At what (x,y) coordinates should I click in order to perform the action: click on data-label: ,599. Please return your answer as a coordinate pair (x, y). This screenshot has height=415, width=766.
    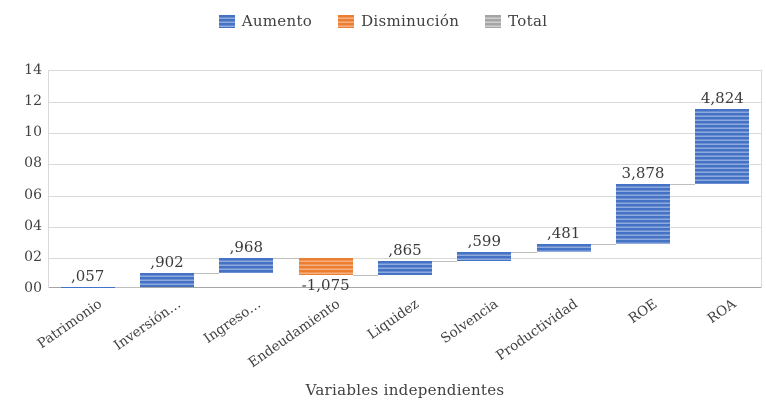
    Looking at the image, I should click on (484, 240).